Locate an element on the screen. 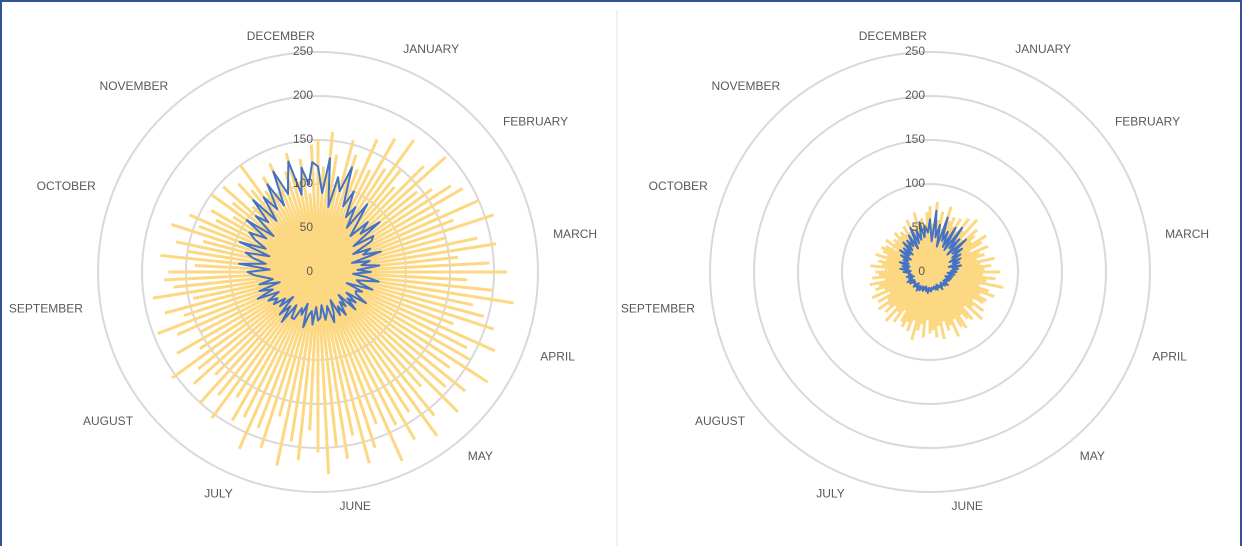  grid-ring is located at coordinates (930, 272).